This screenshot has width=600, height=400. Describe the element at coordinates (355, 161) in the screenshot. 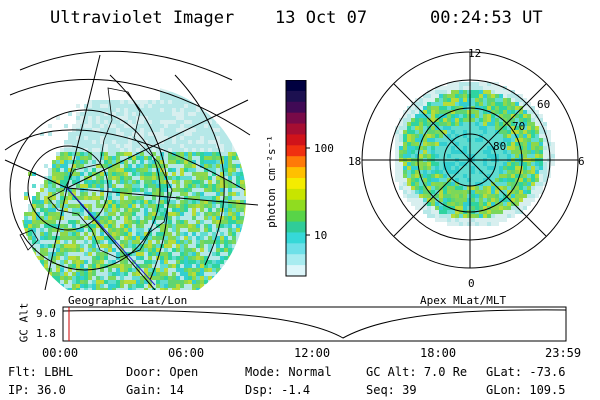

I see `mlt-label-18: 18` at that location.